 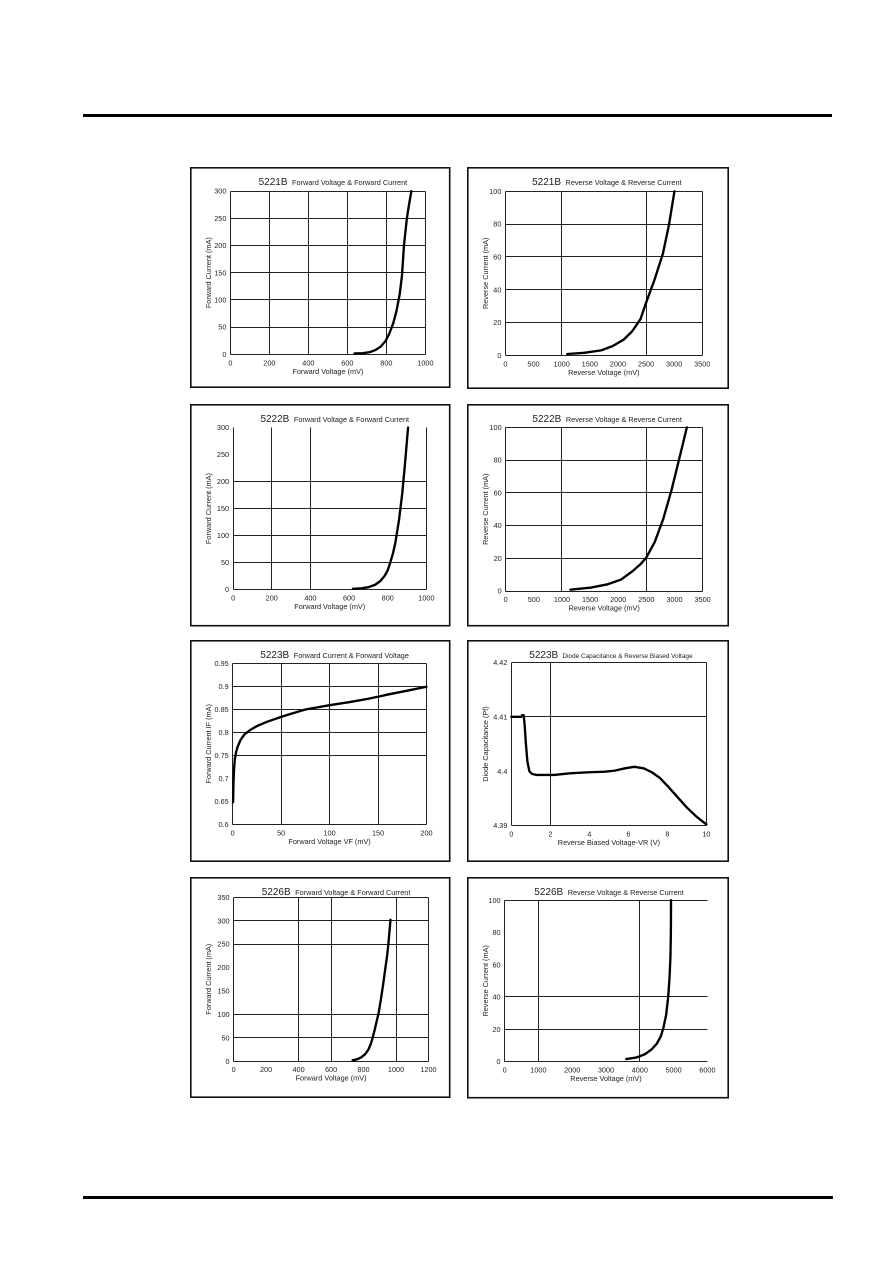 I want to click on svg-text: 4.41, so click(x=500, y=716).